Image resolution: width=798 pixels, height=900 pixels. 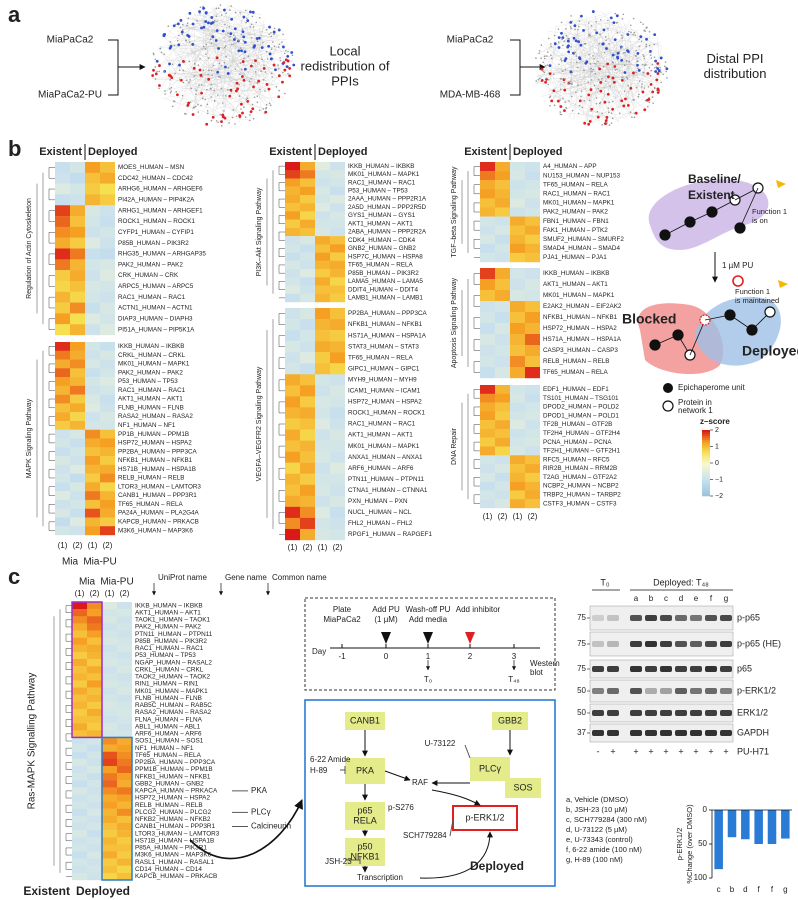 What do you see at coordinates (604, 582) in the screenshot?
I see `blot-header: T₀` at bounding box center [604, 582].